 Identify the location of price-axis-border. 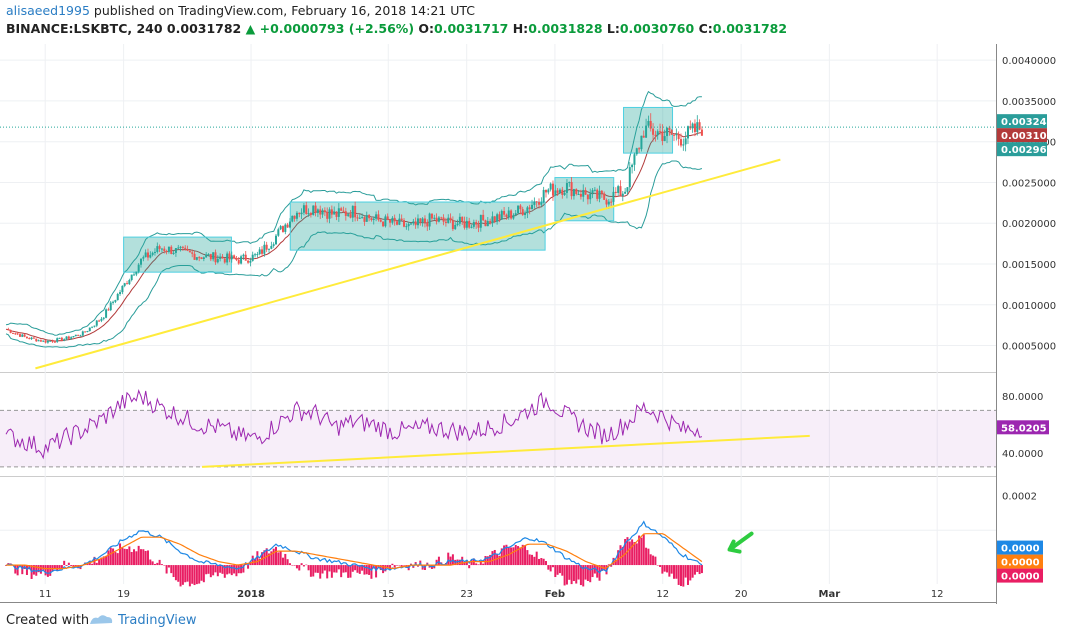
(996, 324).